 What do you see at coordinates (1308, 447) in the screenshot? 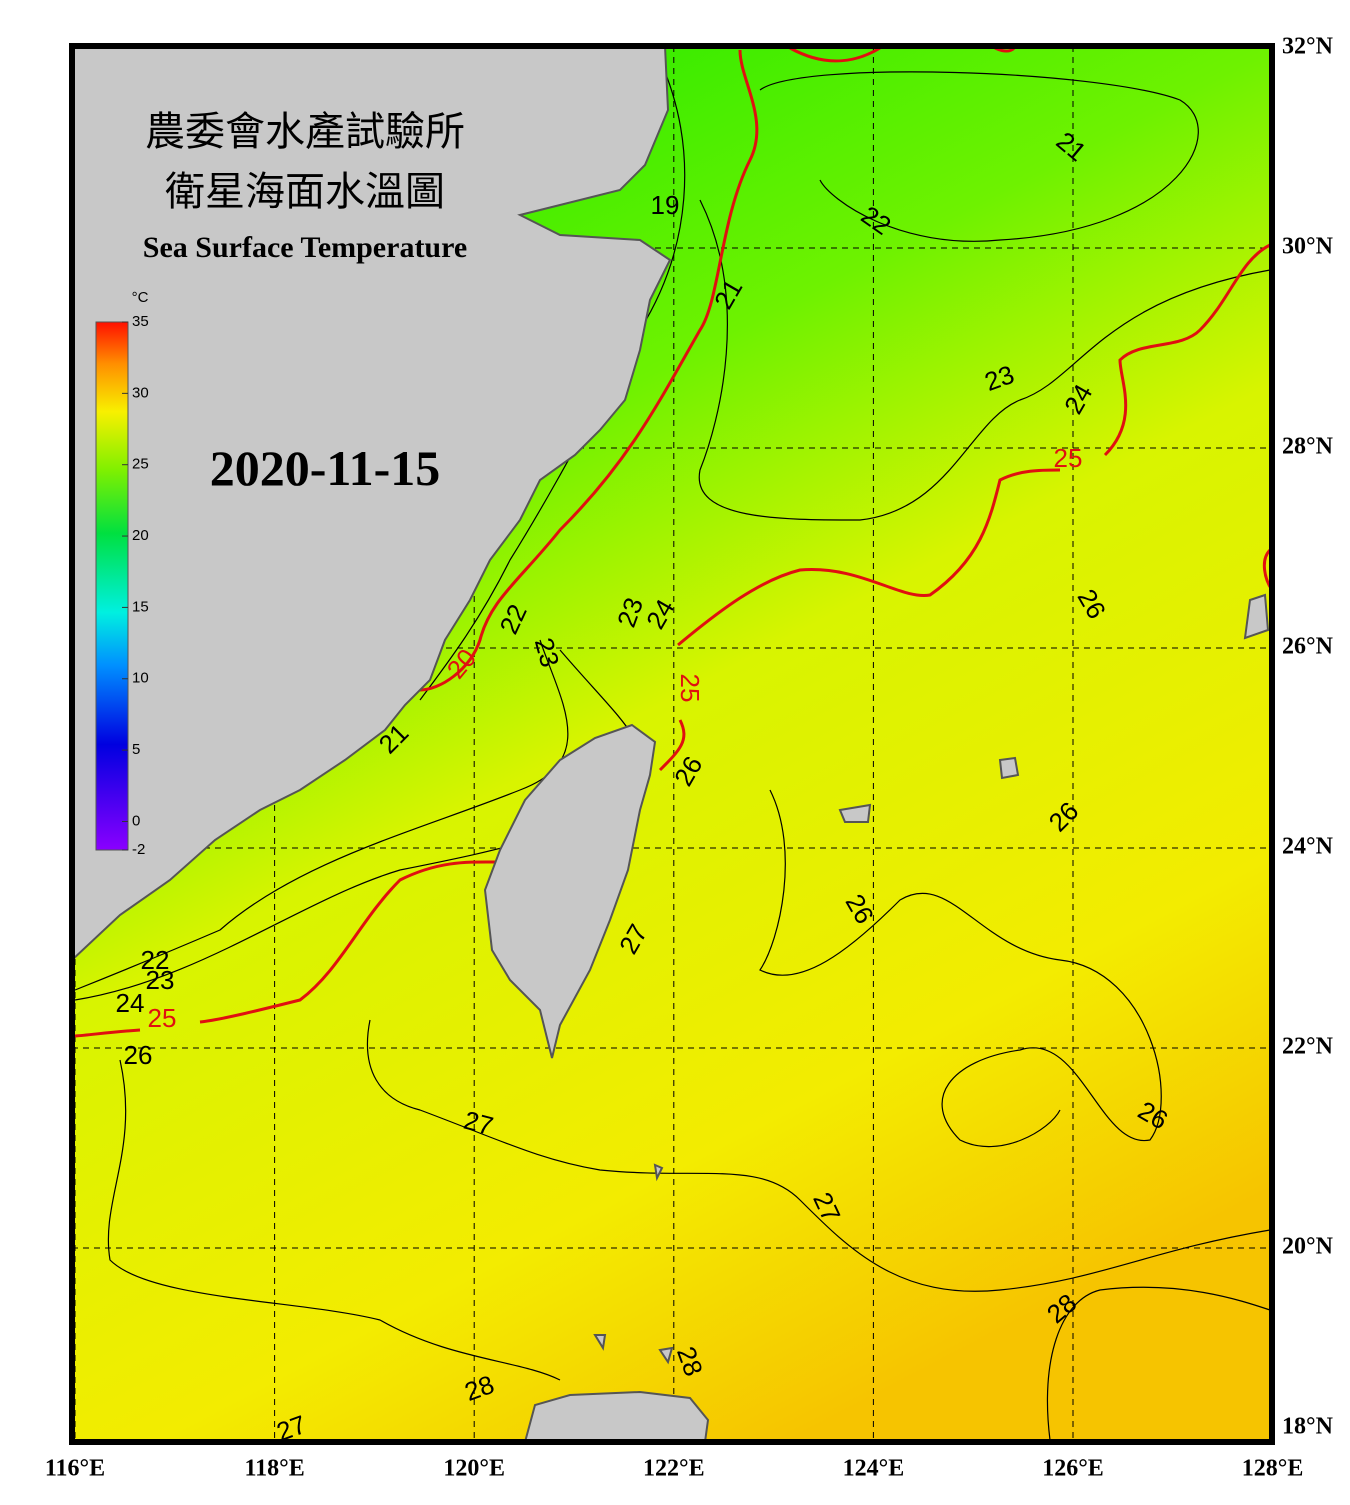
I see `lat-label: 28°N` at bounding box center [1308, 447].